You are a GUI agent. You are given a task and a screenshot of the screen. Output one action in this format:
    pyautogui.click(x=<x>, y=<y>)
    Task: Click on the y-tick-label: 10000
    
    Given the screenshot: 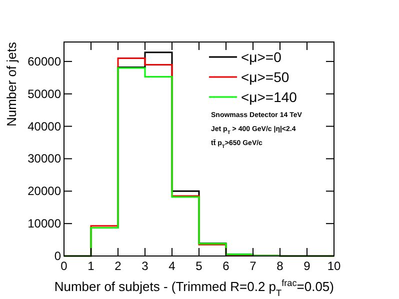 What is the action you would take?
    pyautogui.click(x=45, y=223)
    